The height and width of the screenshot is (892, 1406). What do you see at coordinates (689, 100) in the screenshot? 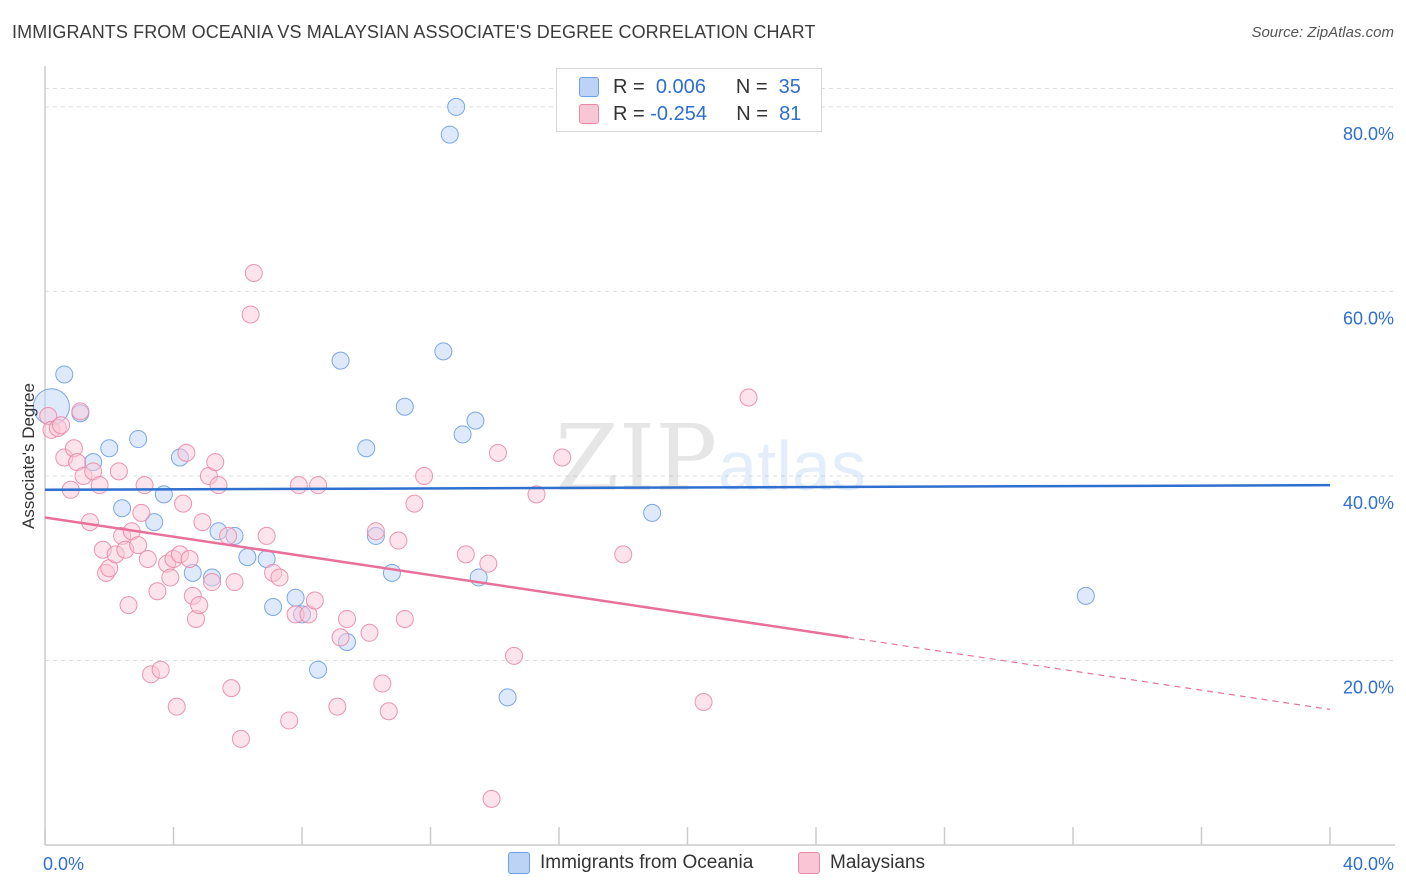
I see `correlation-legend: R = 0.006 N = 35 R = -0.254 N = 81` at bounding box center [689, 100].